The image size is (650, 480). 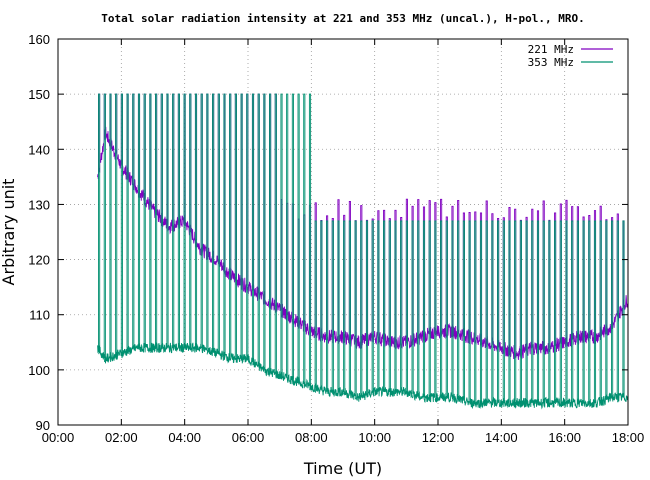 What do you see at coordinates (311, 437) in the screenshot?
I see `x-tick-label: 08:00` at bounding box center [311, 437].